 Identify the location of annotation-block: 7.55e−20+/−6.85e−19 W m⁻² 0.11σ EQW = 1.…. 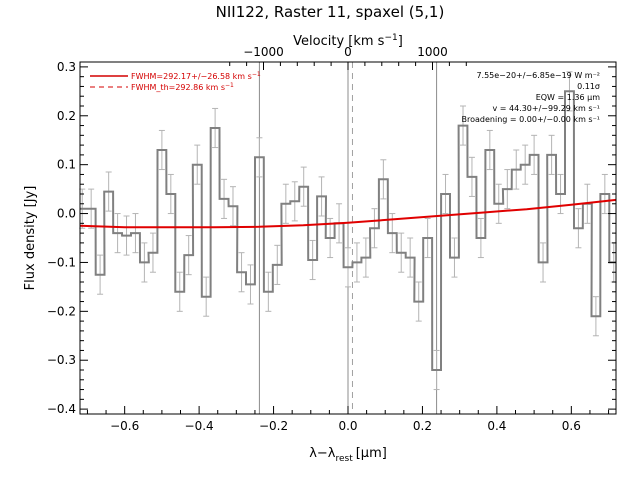
(531, 97).